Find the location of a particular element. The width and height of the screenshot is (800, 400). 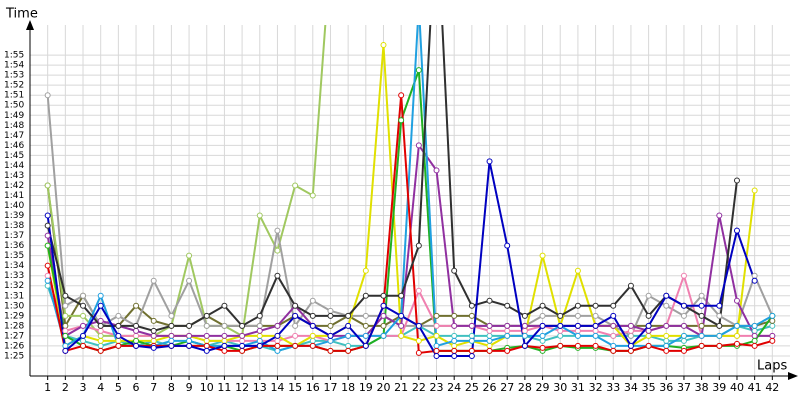

x-tick-label: 12 is located at coordinates (242, 387).